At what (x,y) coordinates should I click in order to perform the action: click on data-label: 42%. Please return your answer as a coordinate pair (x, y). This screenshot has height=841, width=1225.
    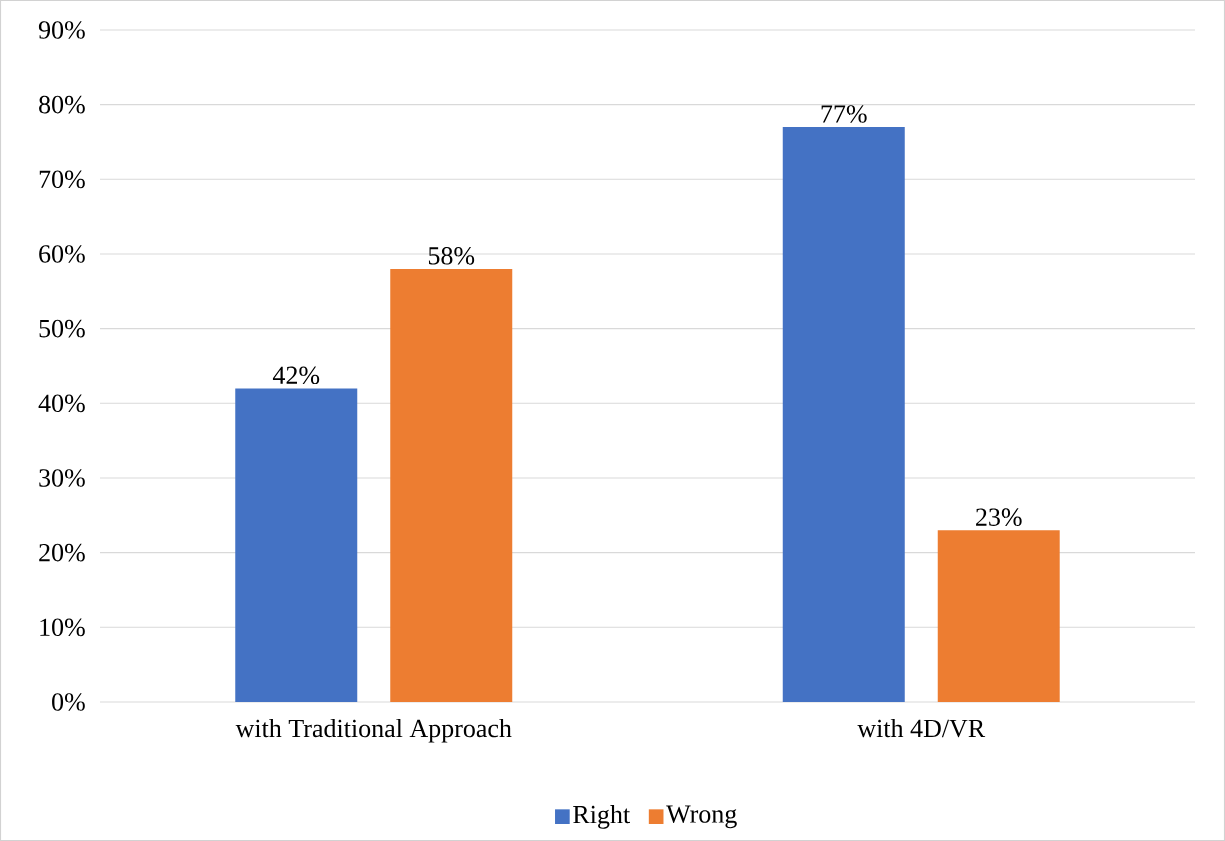
    Looking at the image, I should click on (296, 375).